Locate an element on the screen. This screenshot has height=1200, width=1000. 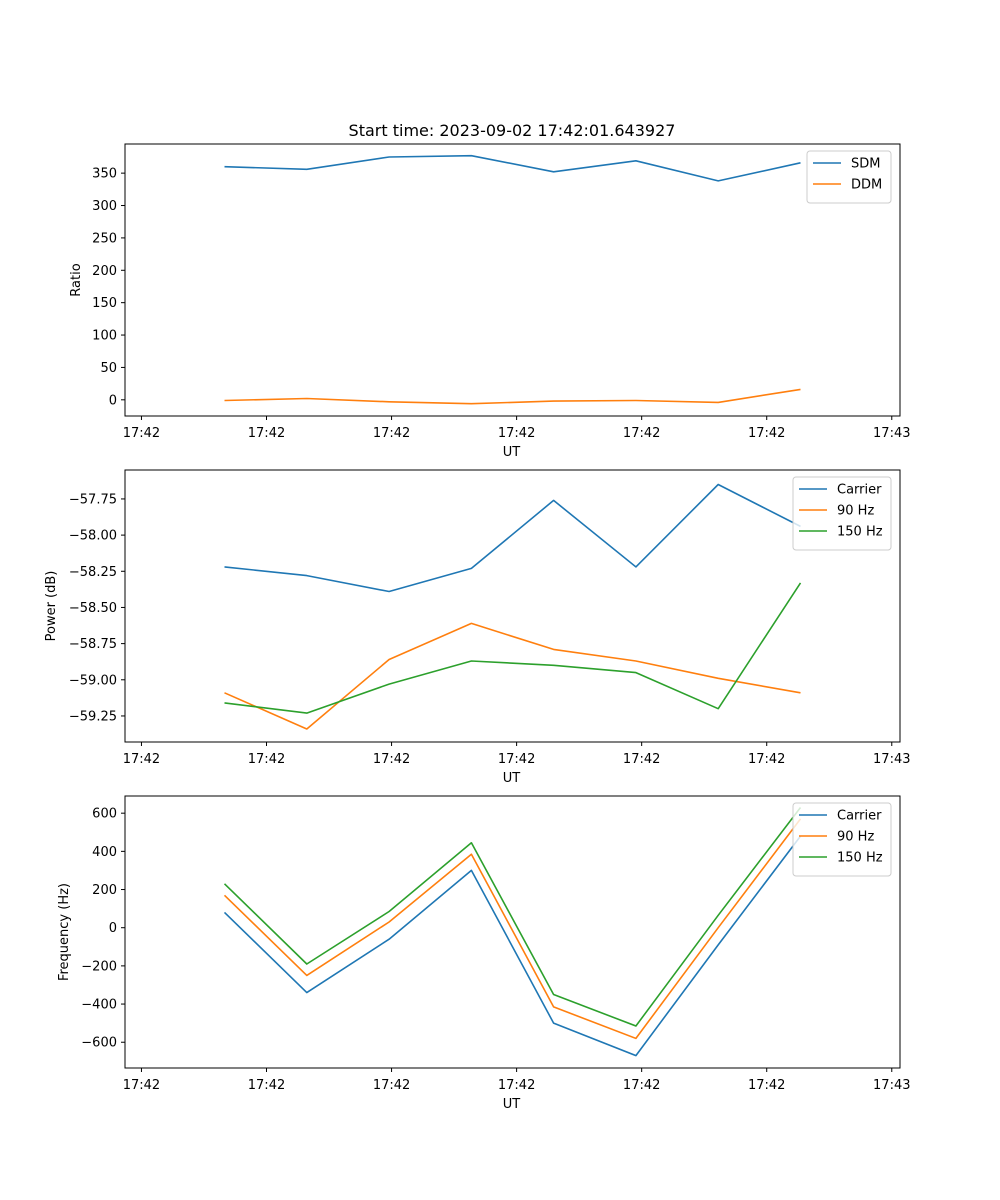
y-tick-label: 350 is located at coordinates (104, 174).